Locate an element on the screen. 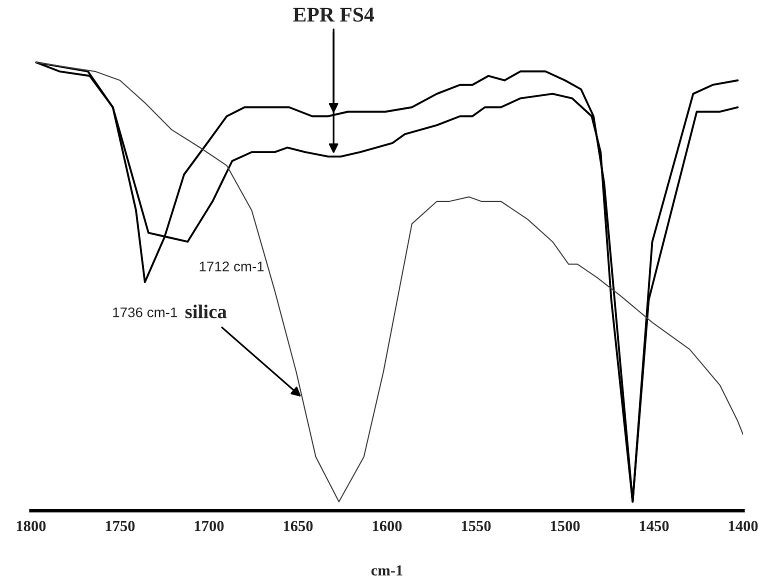 The width and height of the screenshot is (774, 587). x-tick-label: 1800 is located at coordinates (31, 526).